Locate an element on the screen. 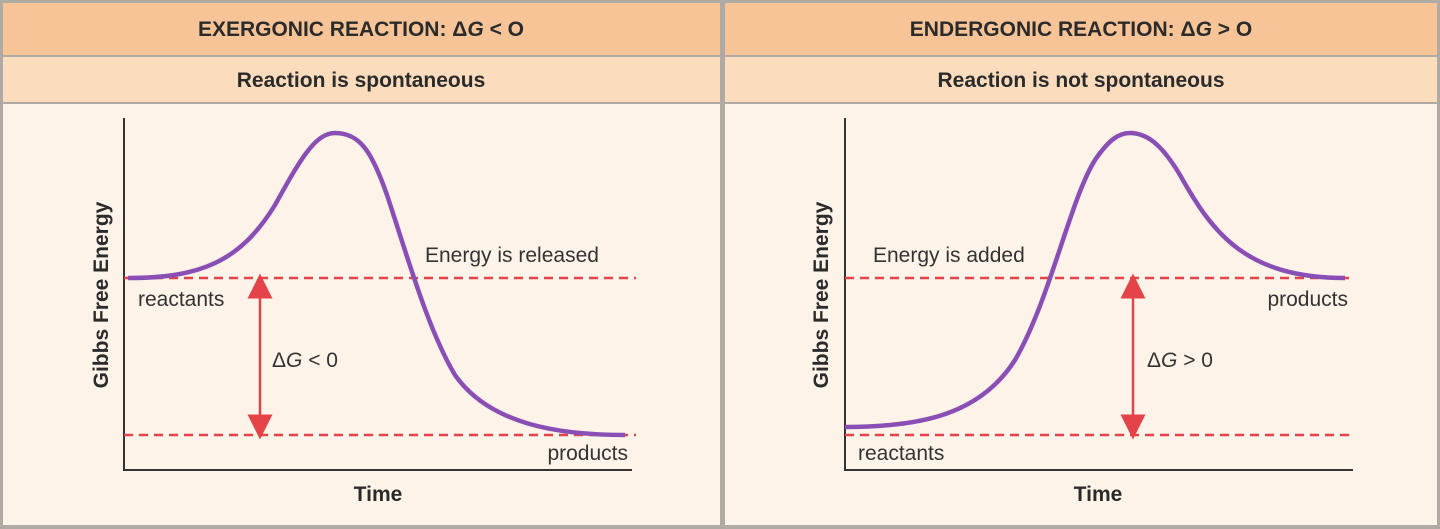 This screenshot has height=529, width=1440. panel-subtitle: Reaction is spontaneous is located at coordinates (361, 80).